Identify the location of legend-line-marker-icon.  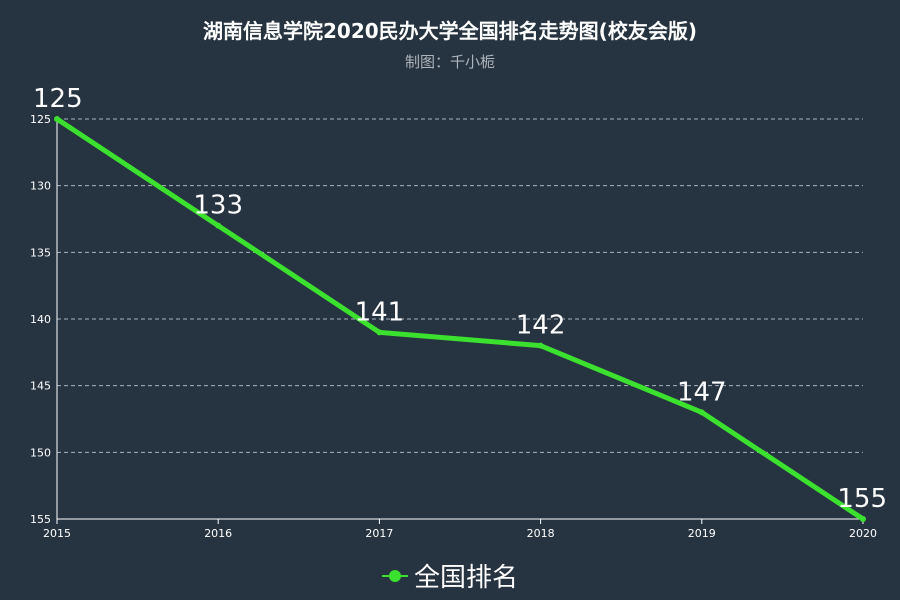
(394, 576).